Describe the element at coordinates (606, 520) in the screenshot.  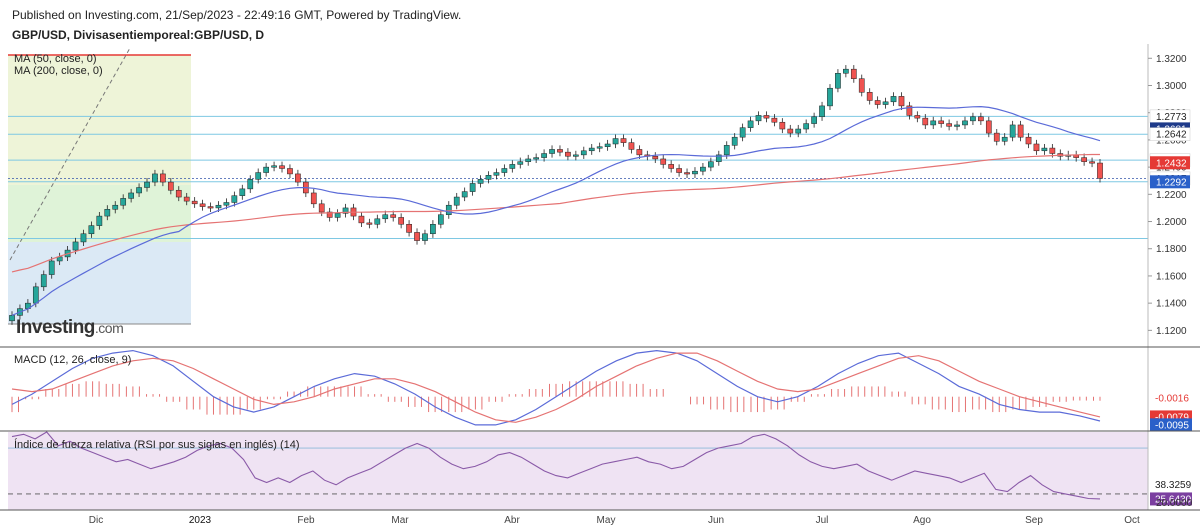
I see `x-tick-label-5: May` at that location.